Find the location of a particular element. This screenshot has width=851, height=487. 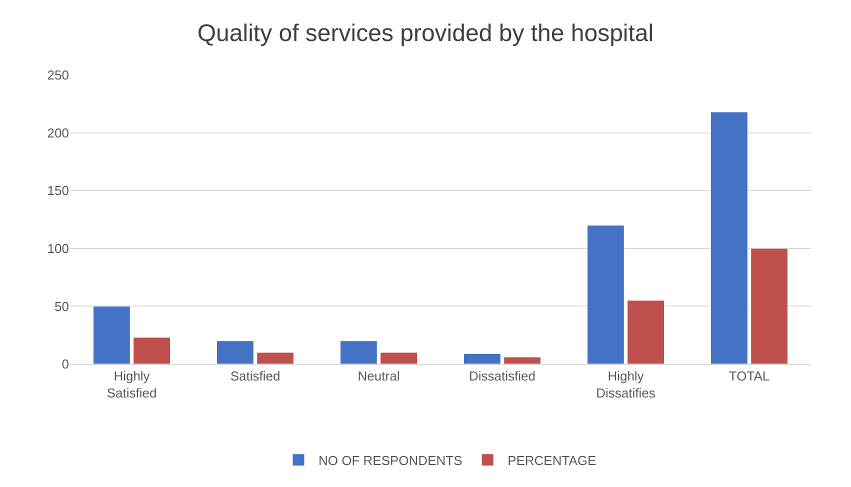

y-tick-label: 150 is located at coordinates (58, 190).